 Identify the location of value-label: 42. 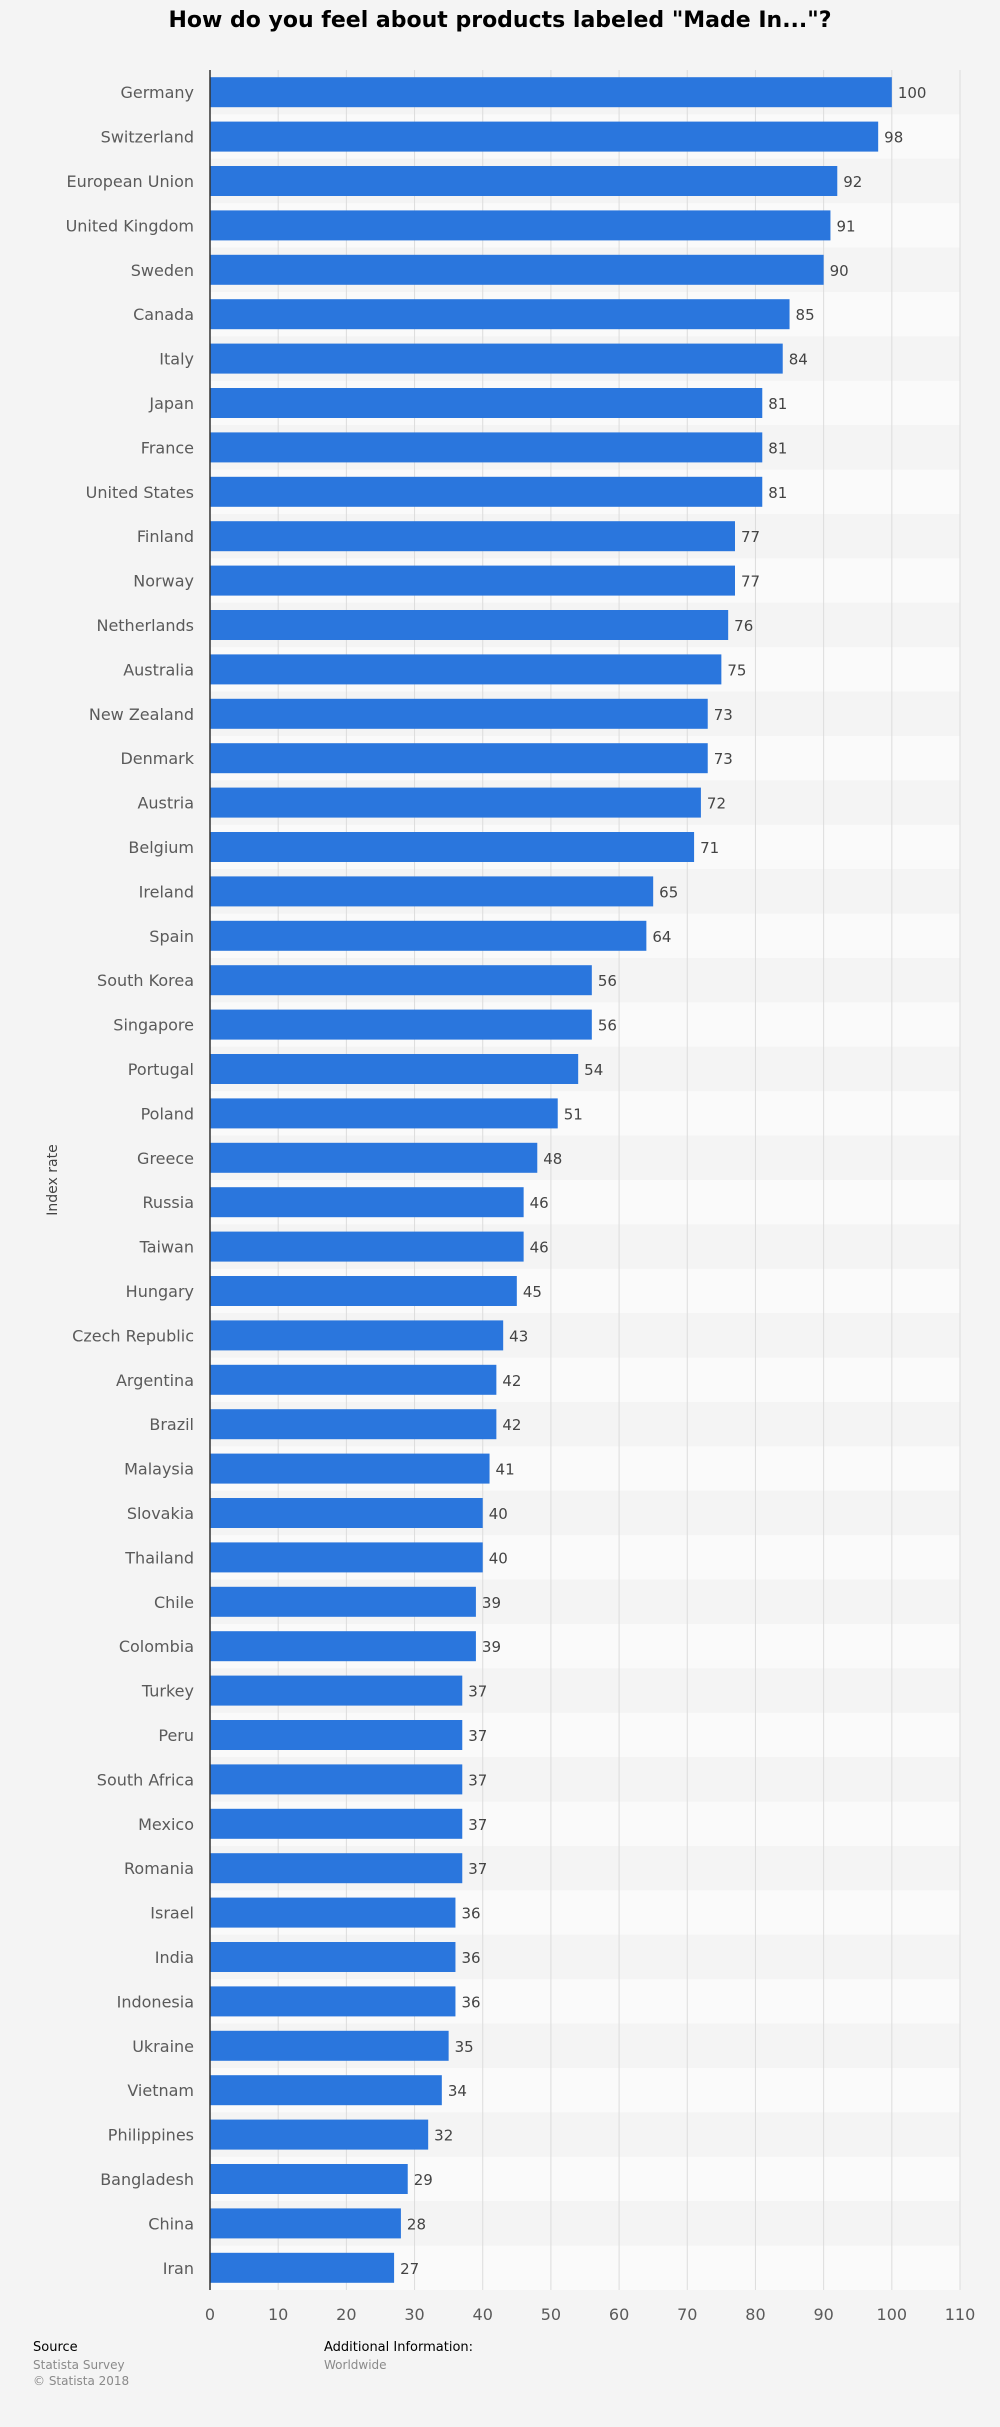
(511, 1381).